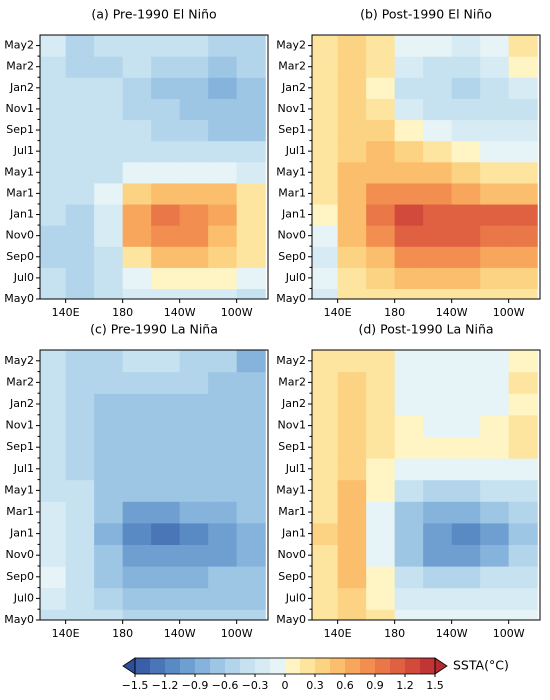  Describe the element at coordinates (405, 685) in the screenshot. I see `colorbar-tick-label: 1.2` at that location.